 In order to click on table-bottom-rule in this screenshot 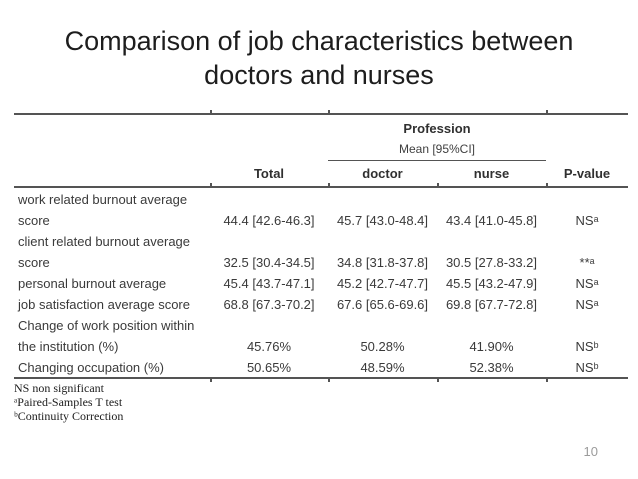, I will do `click(321, 379)`.